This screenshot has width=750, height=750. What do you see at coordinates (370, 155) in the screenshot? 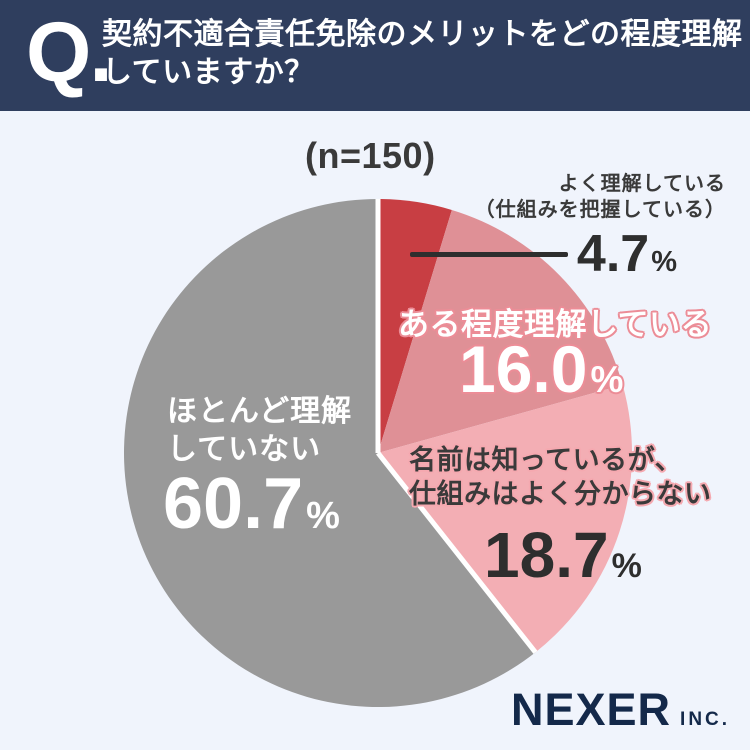
I see `sample-size-label: (n=150)` at bounding box center [370, 155].